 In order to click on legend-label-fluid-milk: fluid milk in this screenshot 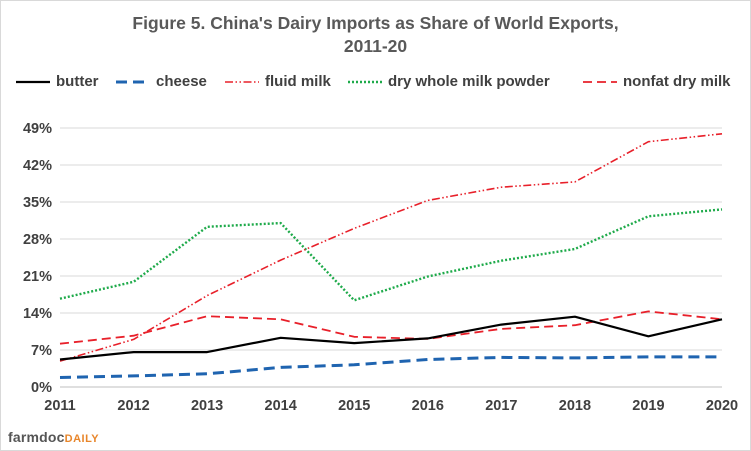, I will do `click(298, 81)`.